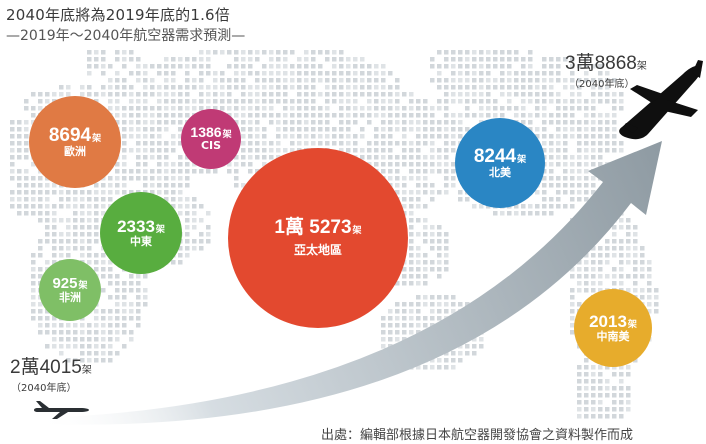  I want to click on region-value: 8694, so click(70, 135).